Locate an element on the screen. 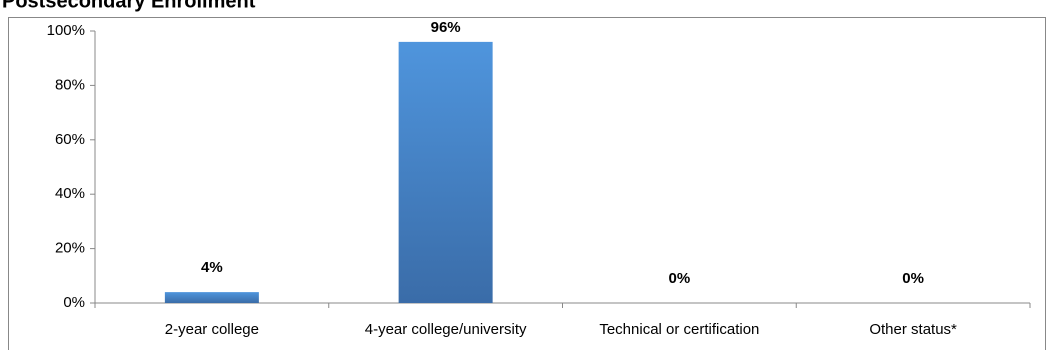 The height and width of the screenshot is (350, 1047). title-backdrop is located at coordinates (165, 8).